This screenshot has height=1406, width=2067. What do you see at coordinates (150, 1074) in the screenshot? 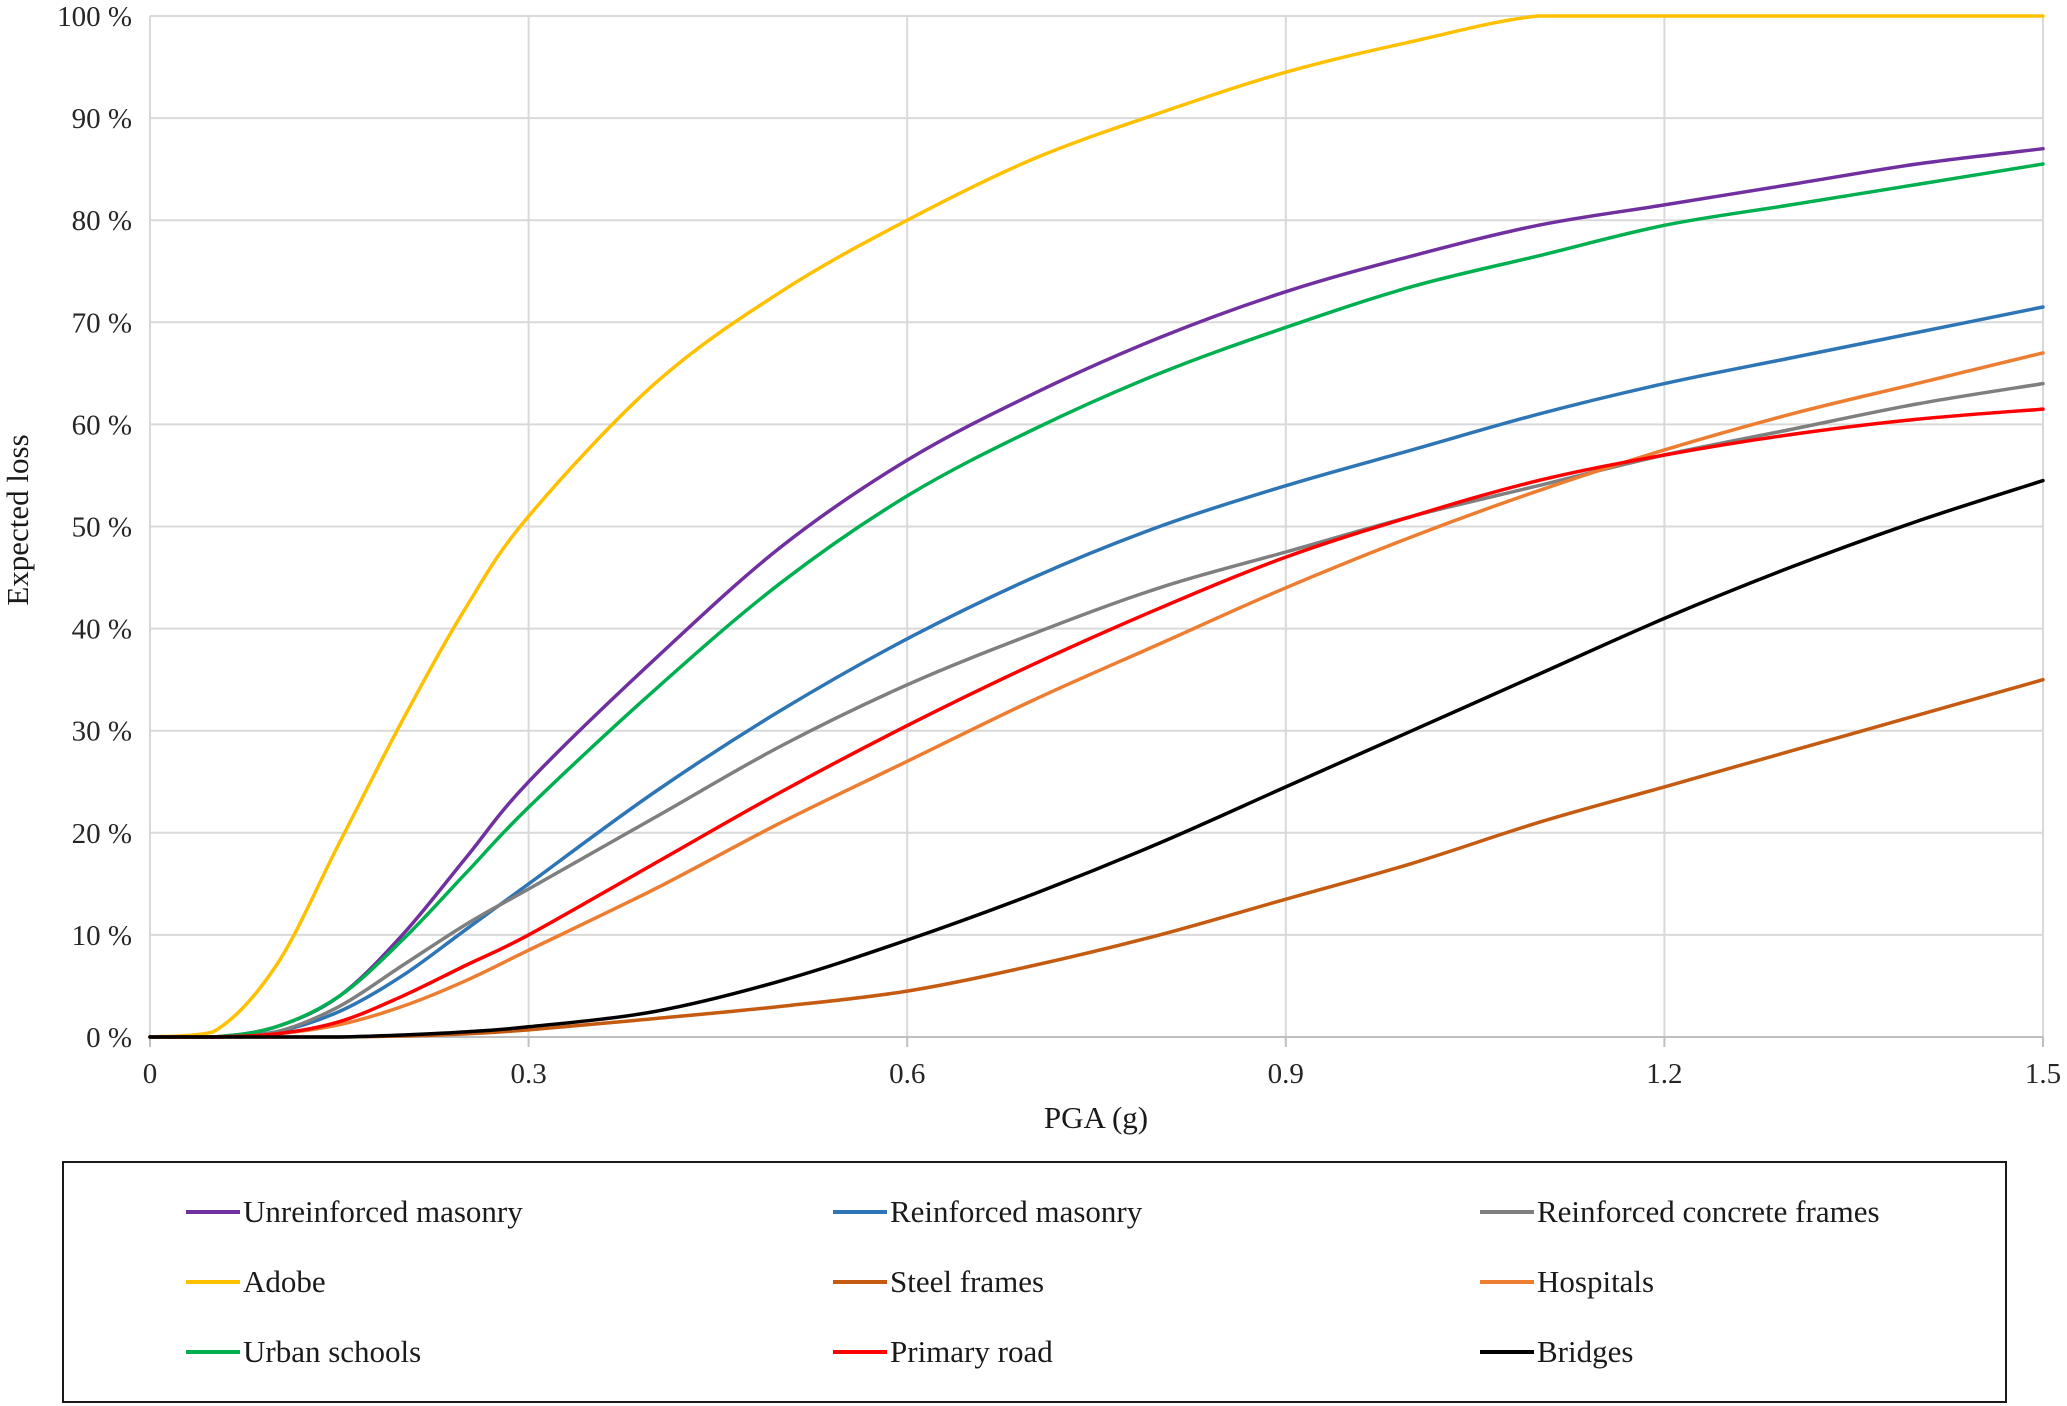
I see `x-tick-label: 0` at bounding box center [150, 1074].